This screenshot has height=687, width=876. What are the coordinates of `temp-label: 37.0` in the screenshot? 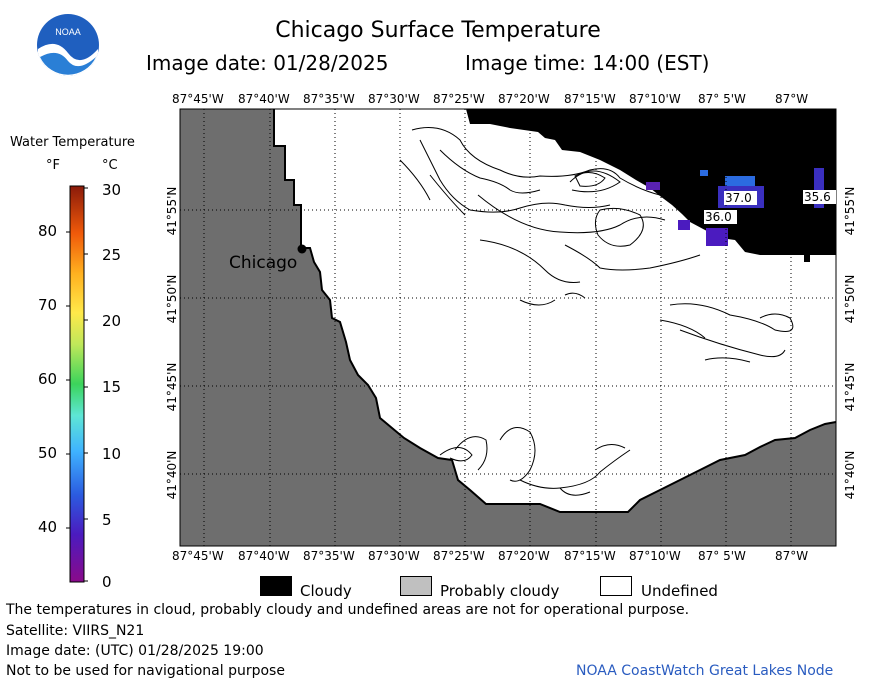 It's located at (738, 198).